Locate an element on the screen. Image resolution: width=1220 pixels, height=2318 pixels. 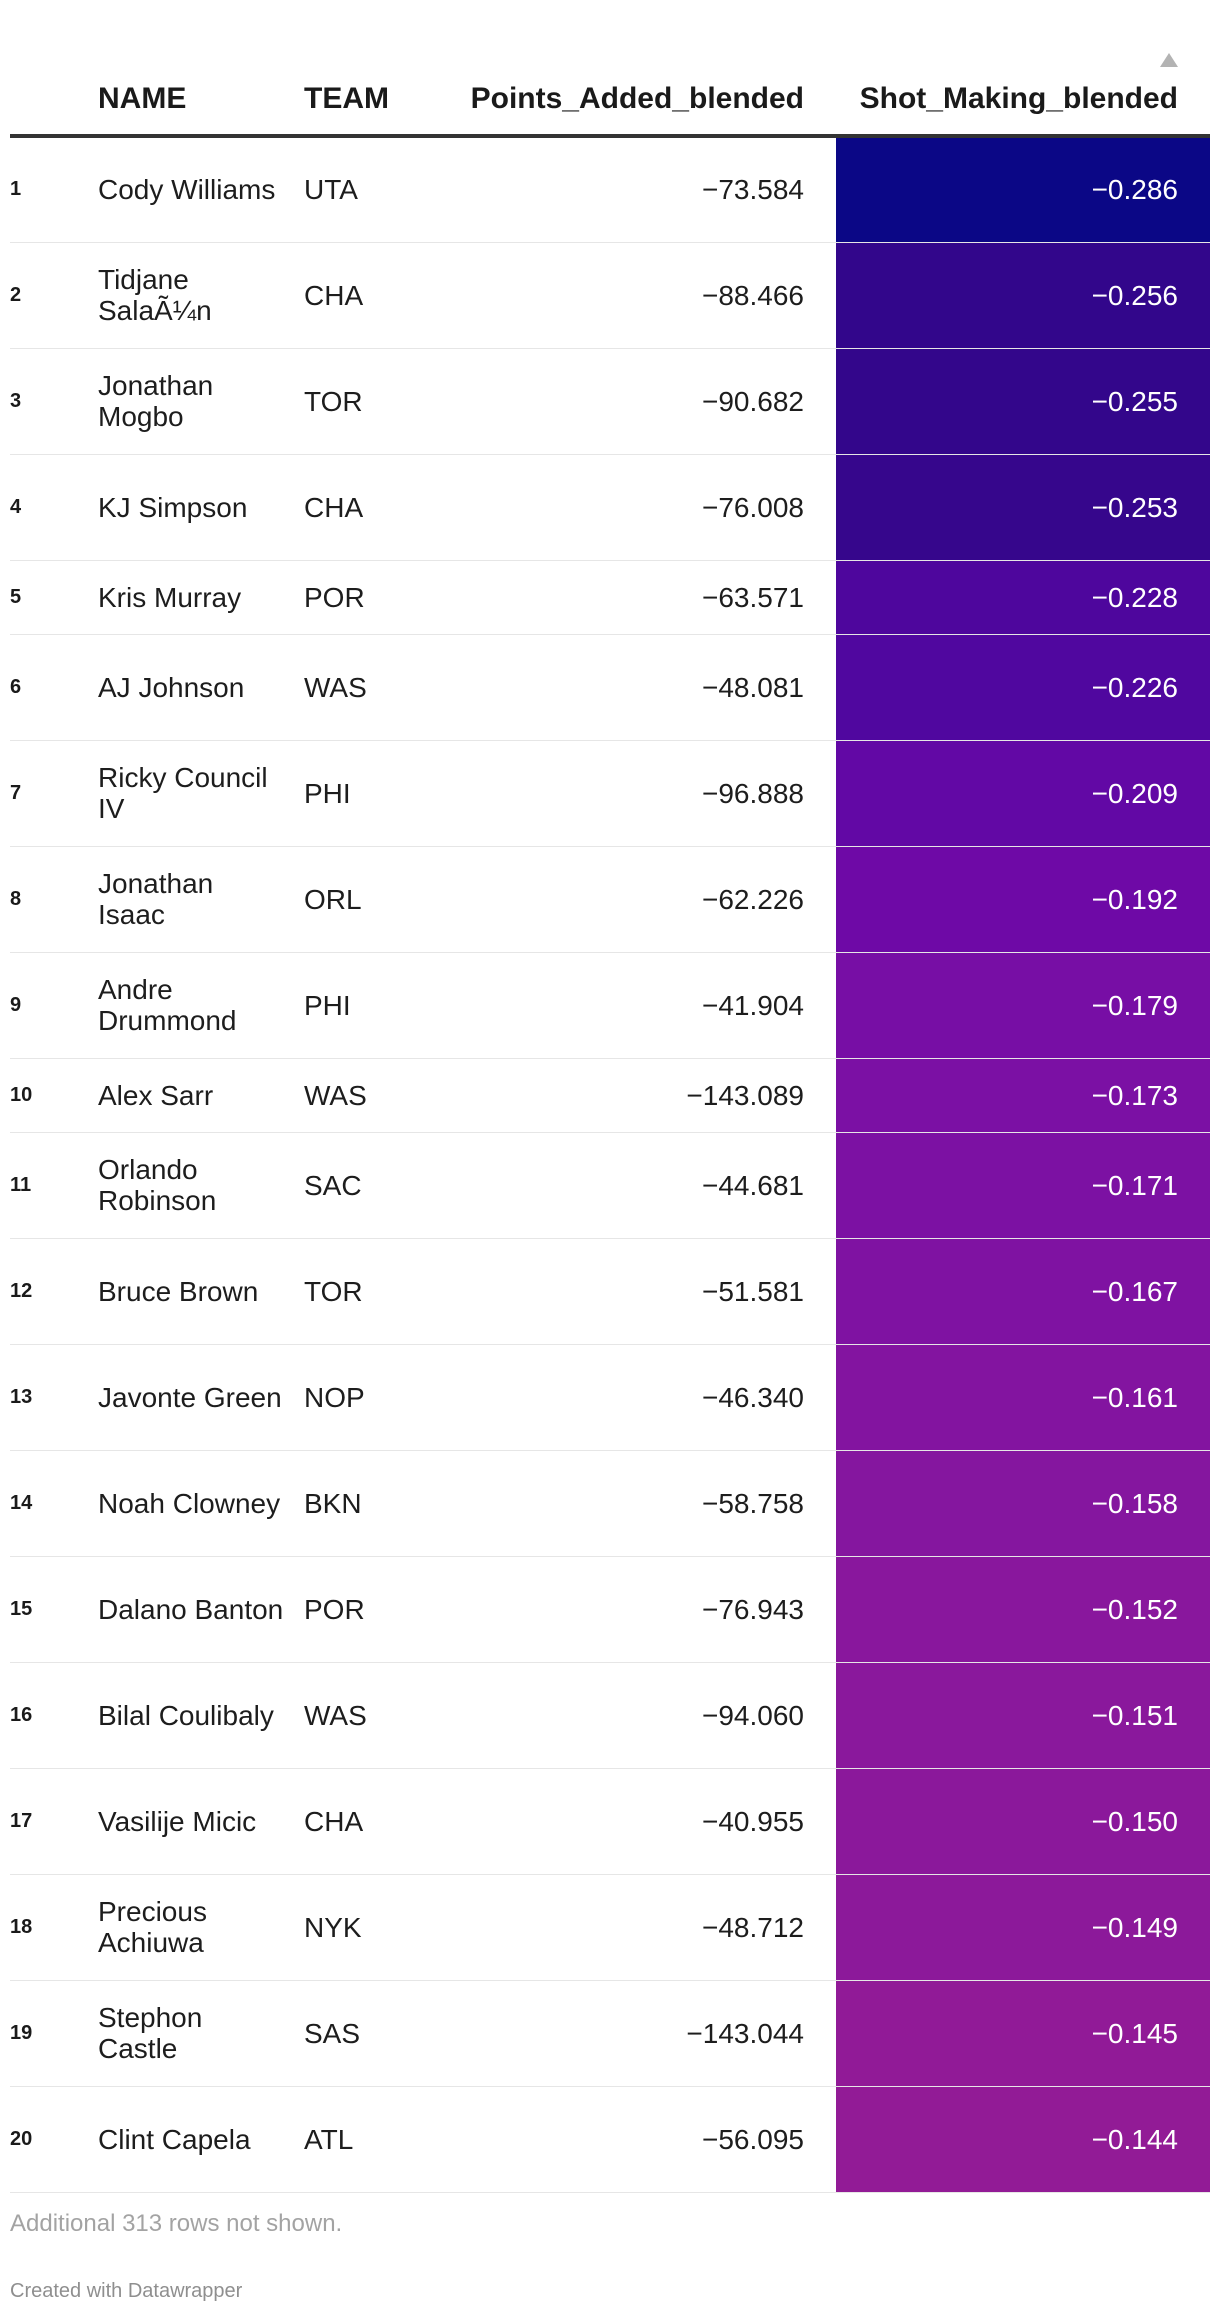
row-points-added: −63.571 is located at coordinates (753, 597).